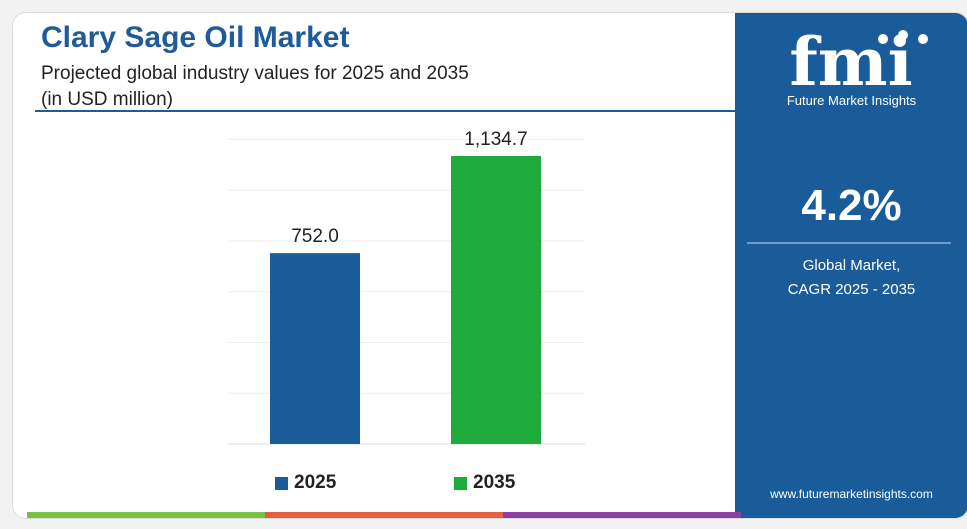  I want to click on cagr-label-line-1: Global Market,, so click(851, 265).